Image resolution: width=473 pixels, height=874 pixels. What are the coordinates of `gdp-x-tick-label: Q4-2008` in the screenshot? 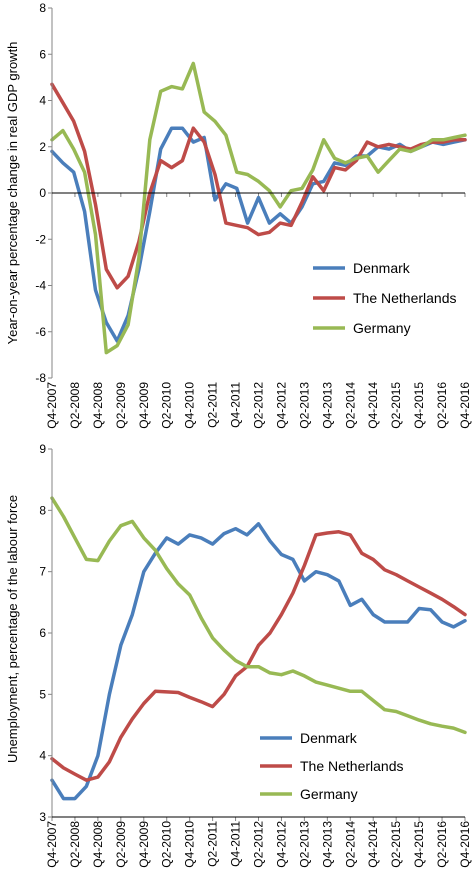 It's located at (98, 405).